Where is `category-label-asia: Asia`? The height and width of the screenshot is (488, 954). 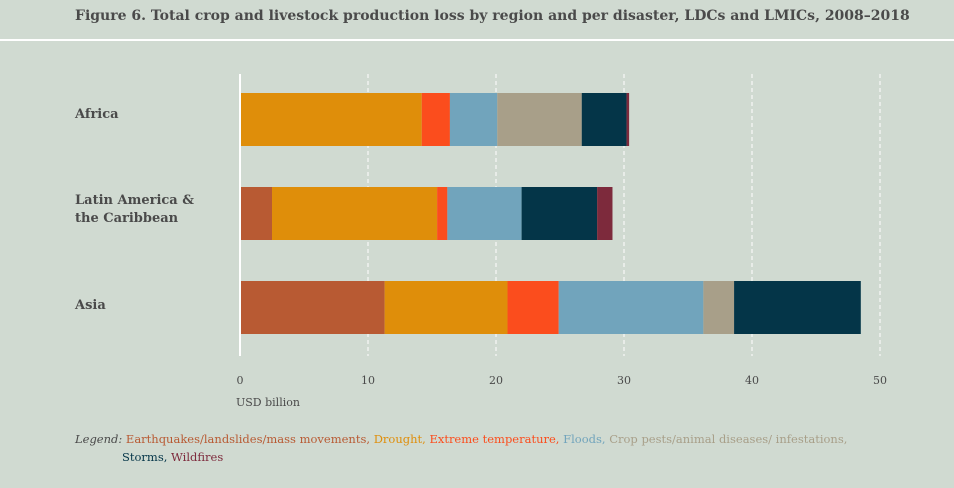 category-label-asia: Asia is located at coordinates (90, 305).